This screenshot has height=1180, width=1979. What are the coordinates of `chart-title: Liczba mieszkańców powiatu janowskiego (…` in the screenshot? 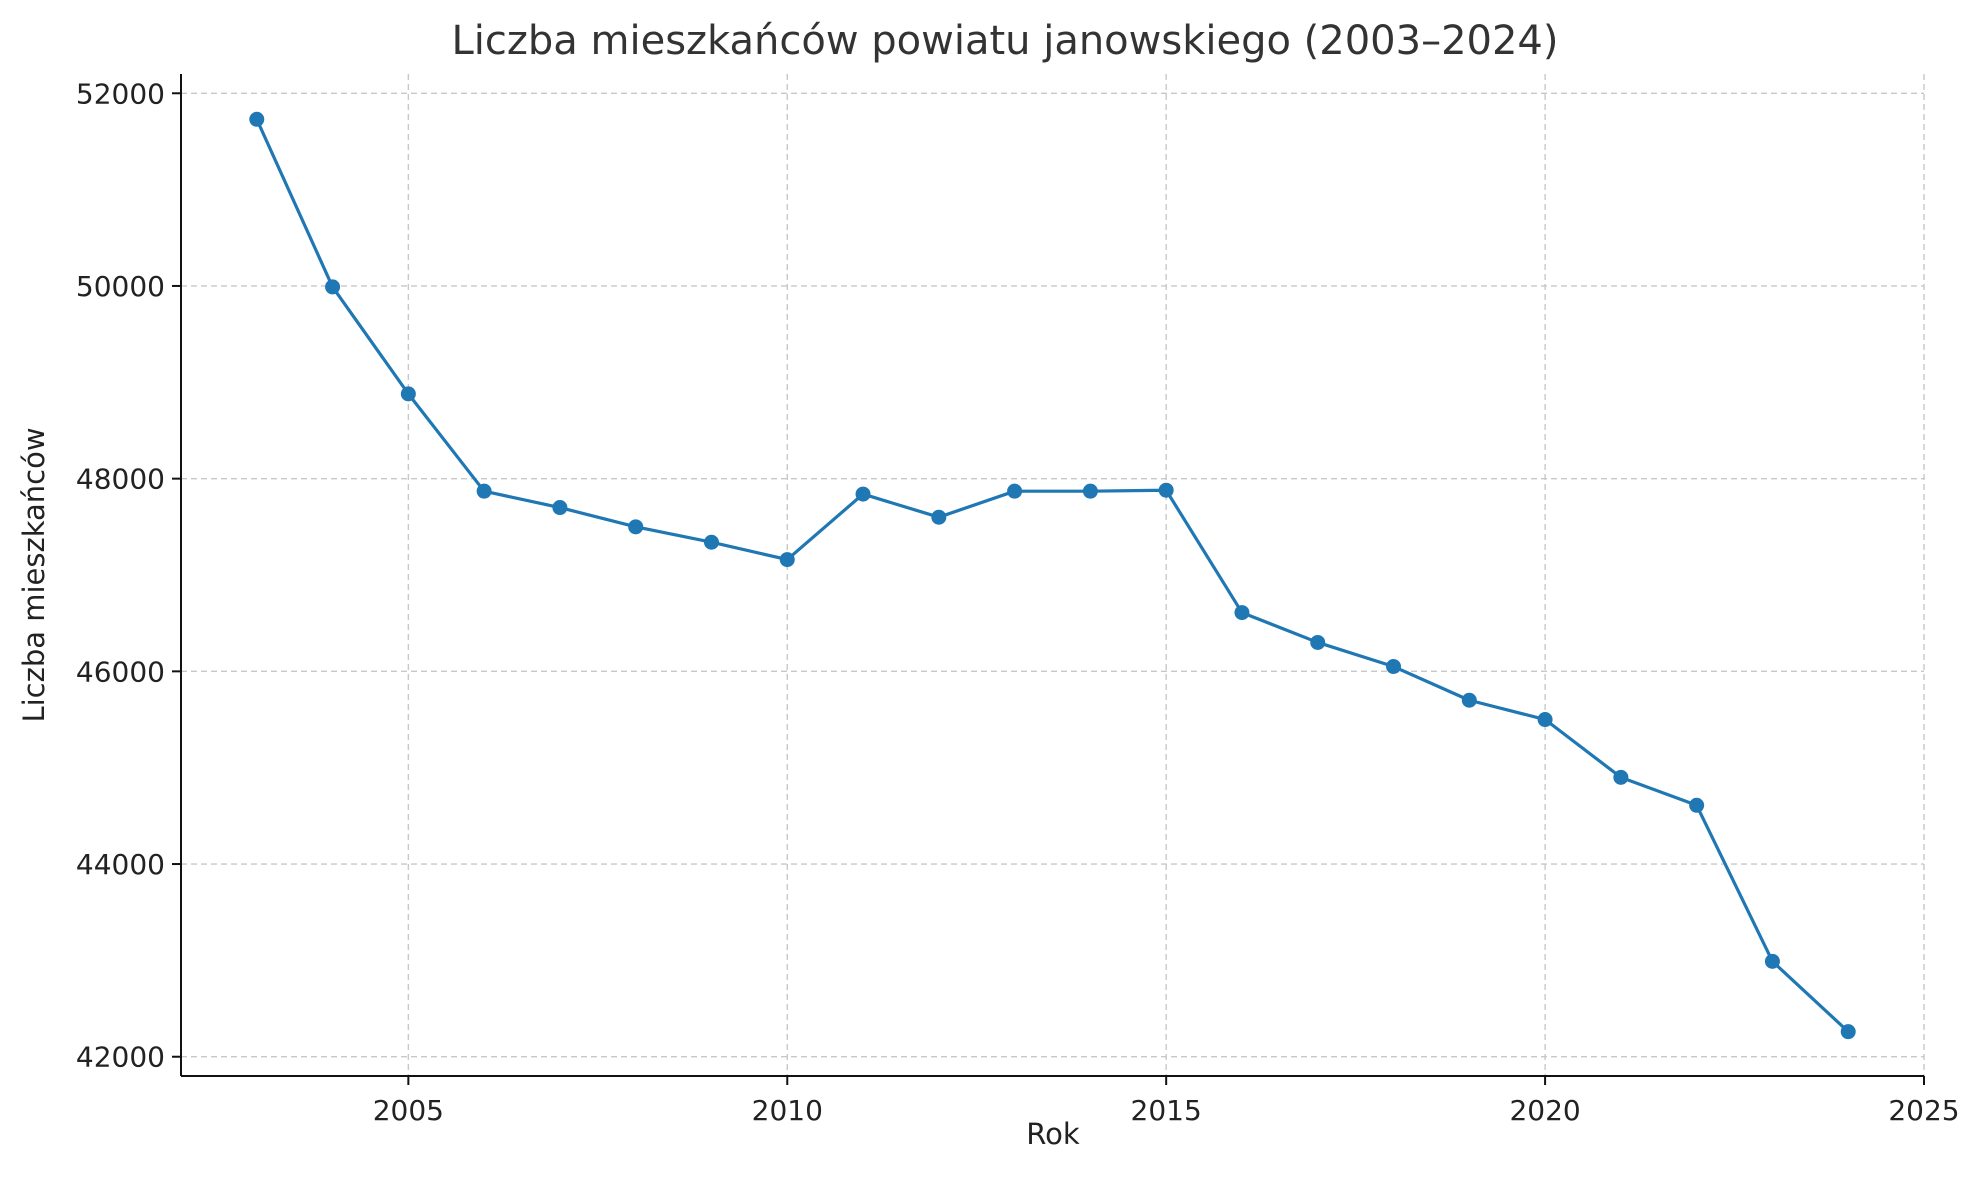 It's located at (1005, 41).